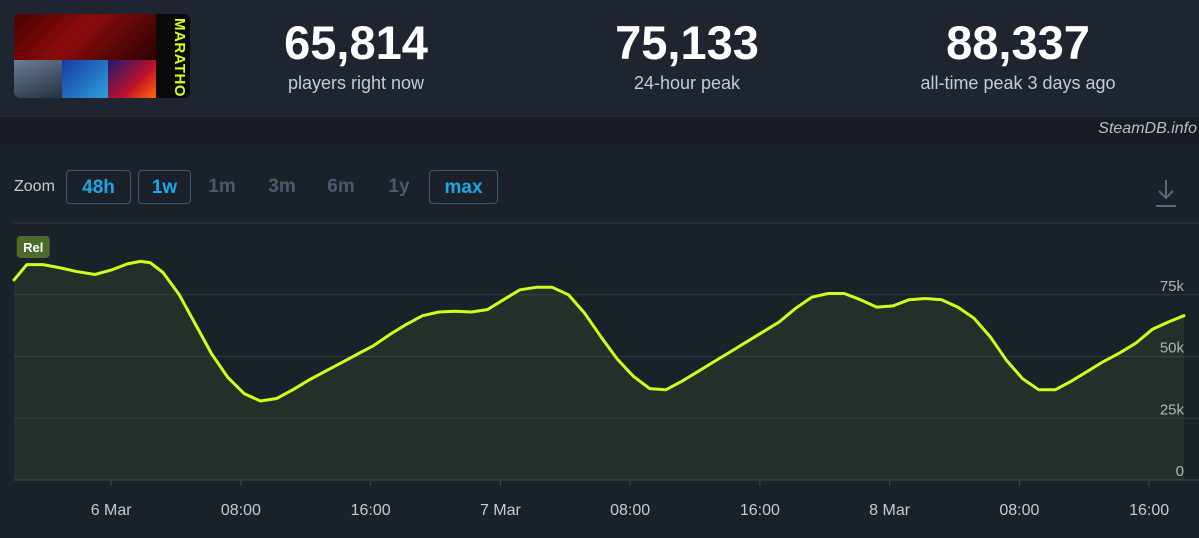 This screenshot has height=538, width=1199. Describe the element at coordinates (890, 510) in the screenshot. I see `x-tick-label: 8 Mar` at that location.